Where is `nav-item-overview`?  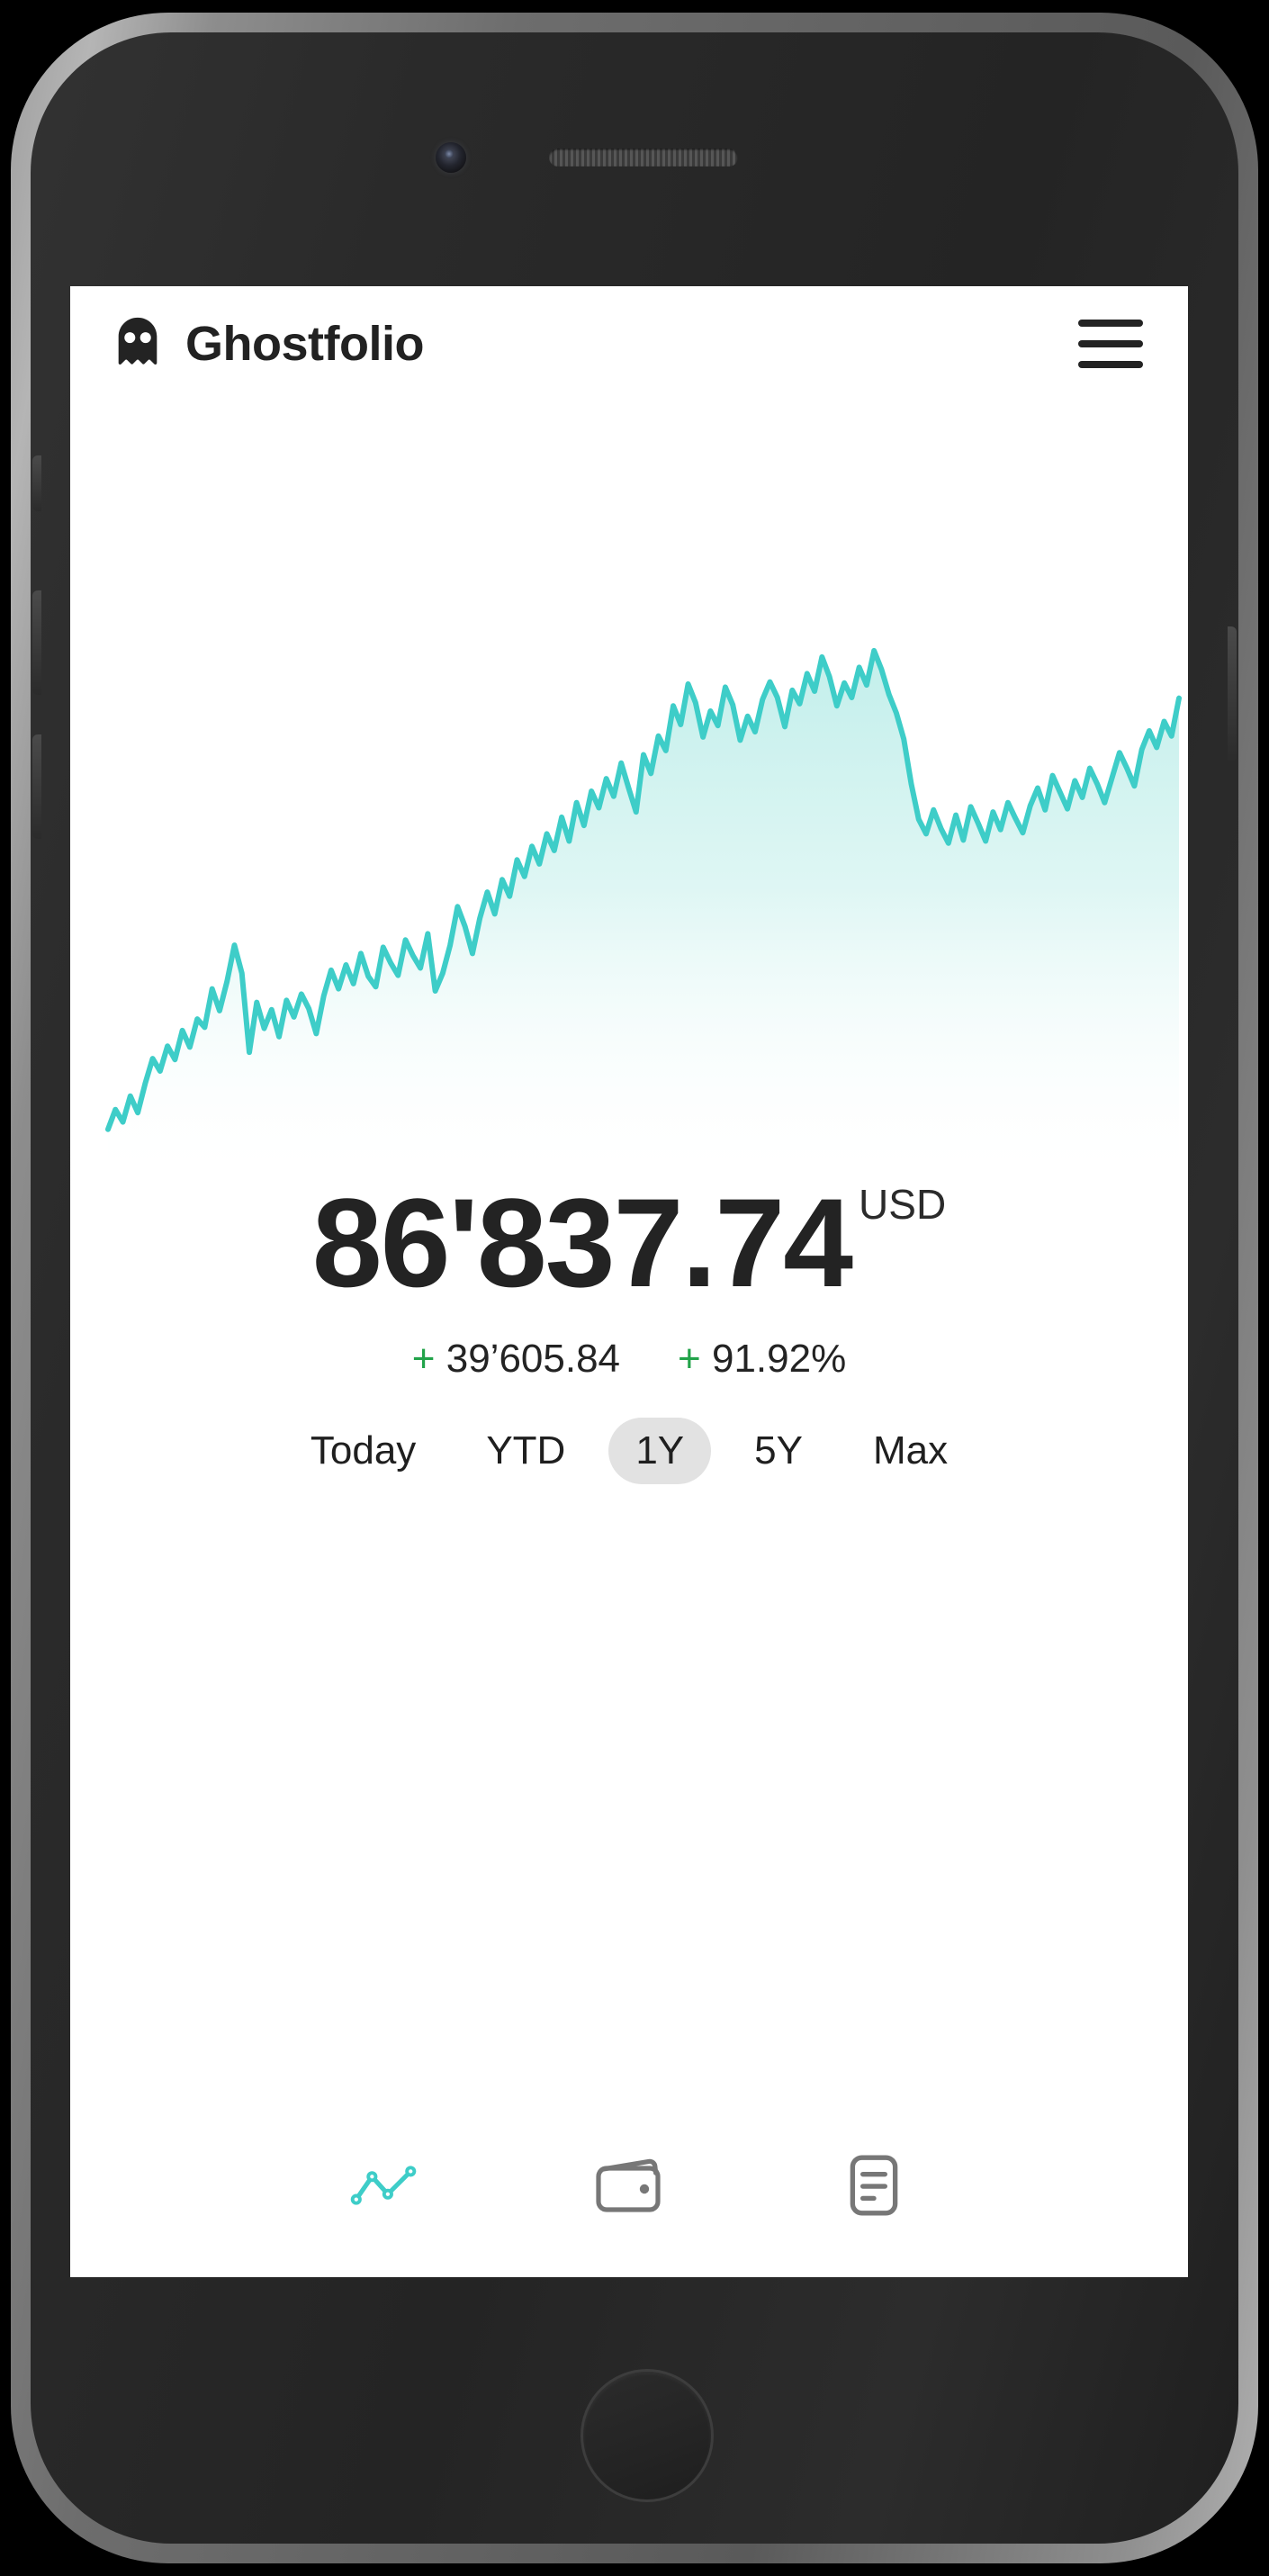
nav-item-overview is located at coordinates (384, 2187).